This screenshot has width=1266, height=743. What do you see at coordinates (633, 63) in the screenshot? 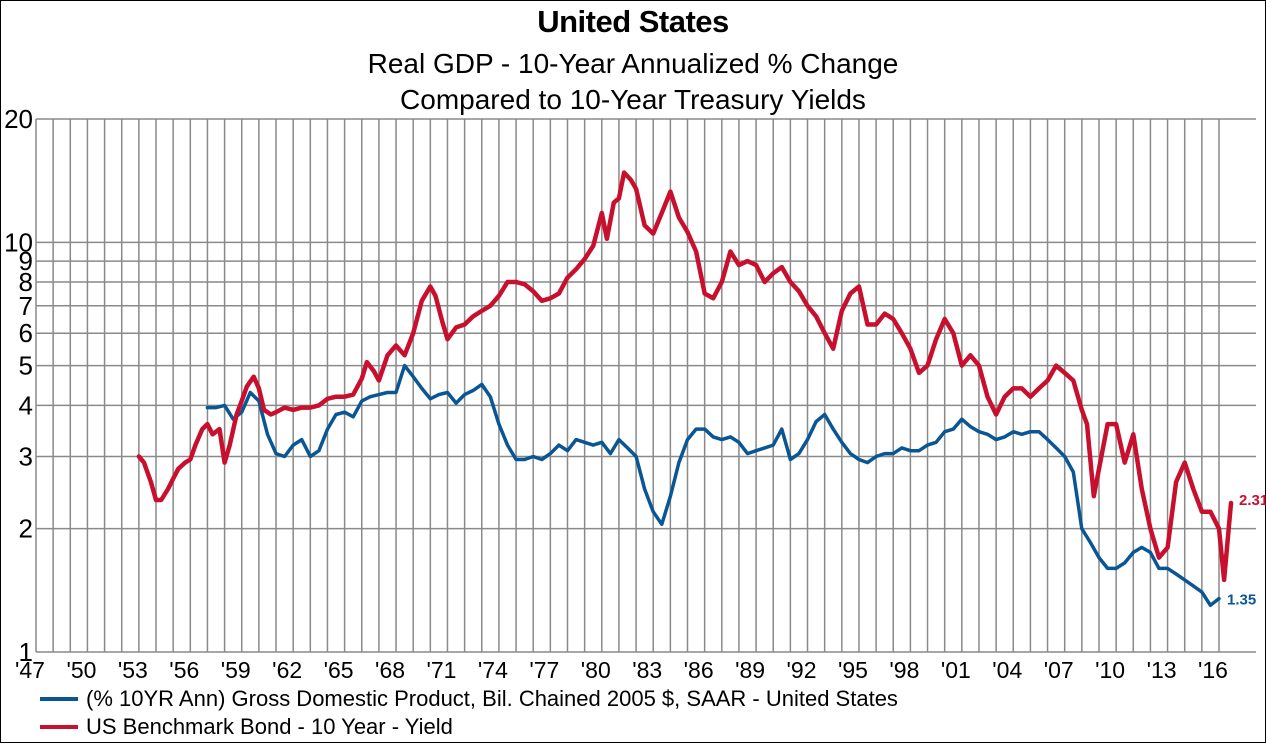
I see `chart-subtitle-line-1: Real GDP - 10-Year Annualized % Change` at bounding box center [633, 63].